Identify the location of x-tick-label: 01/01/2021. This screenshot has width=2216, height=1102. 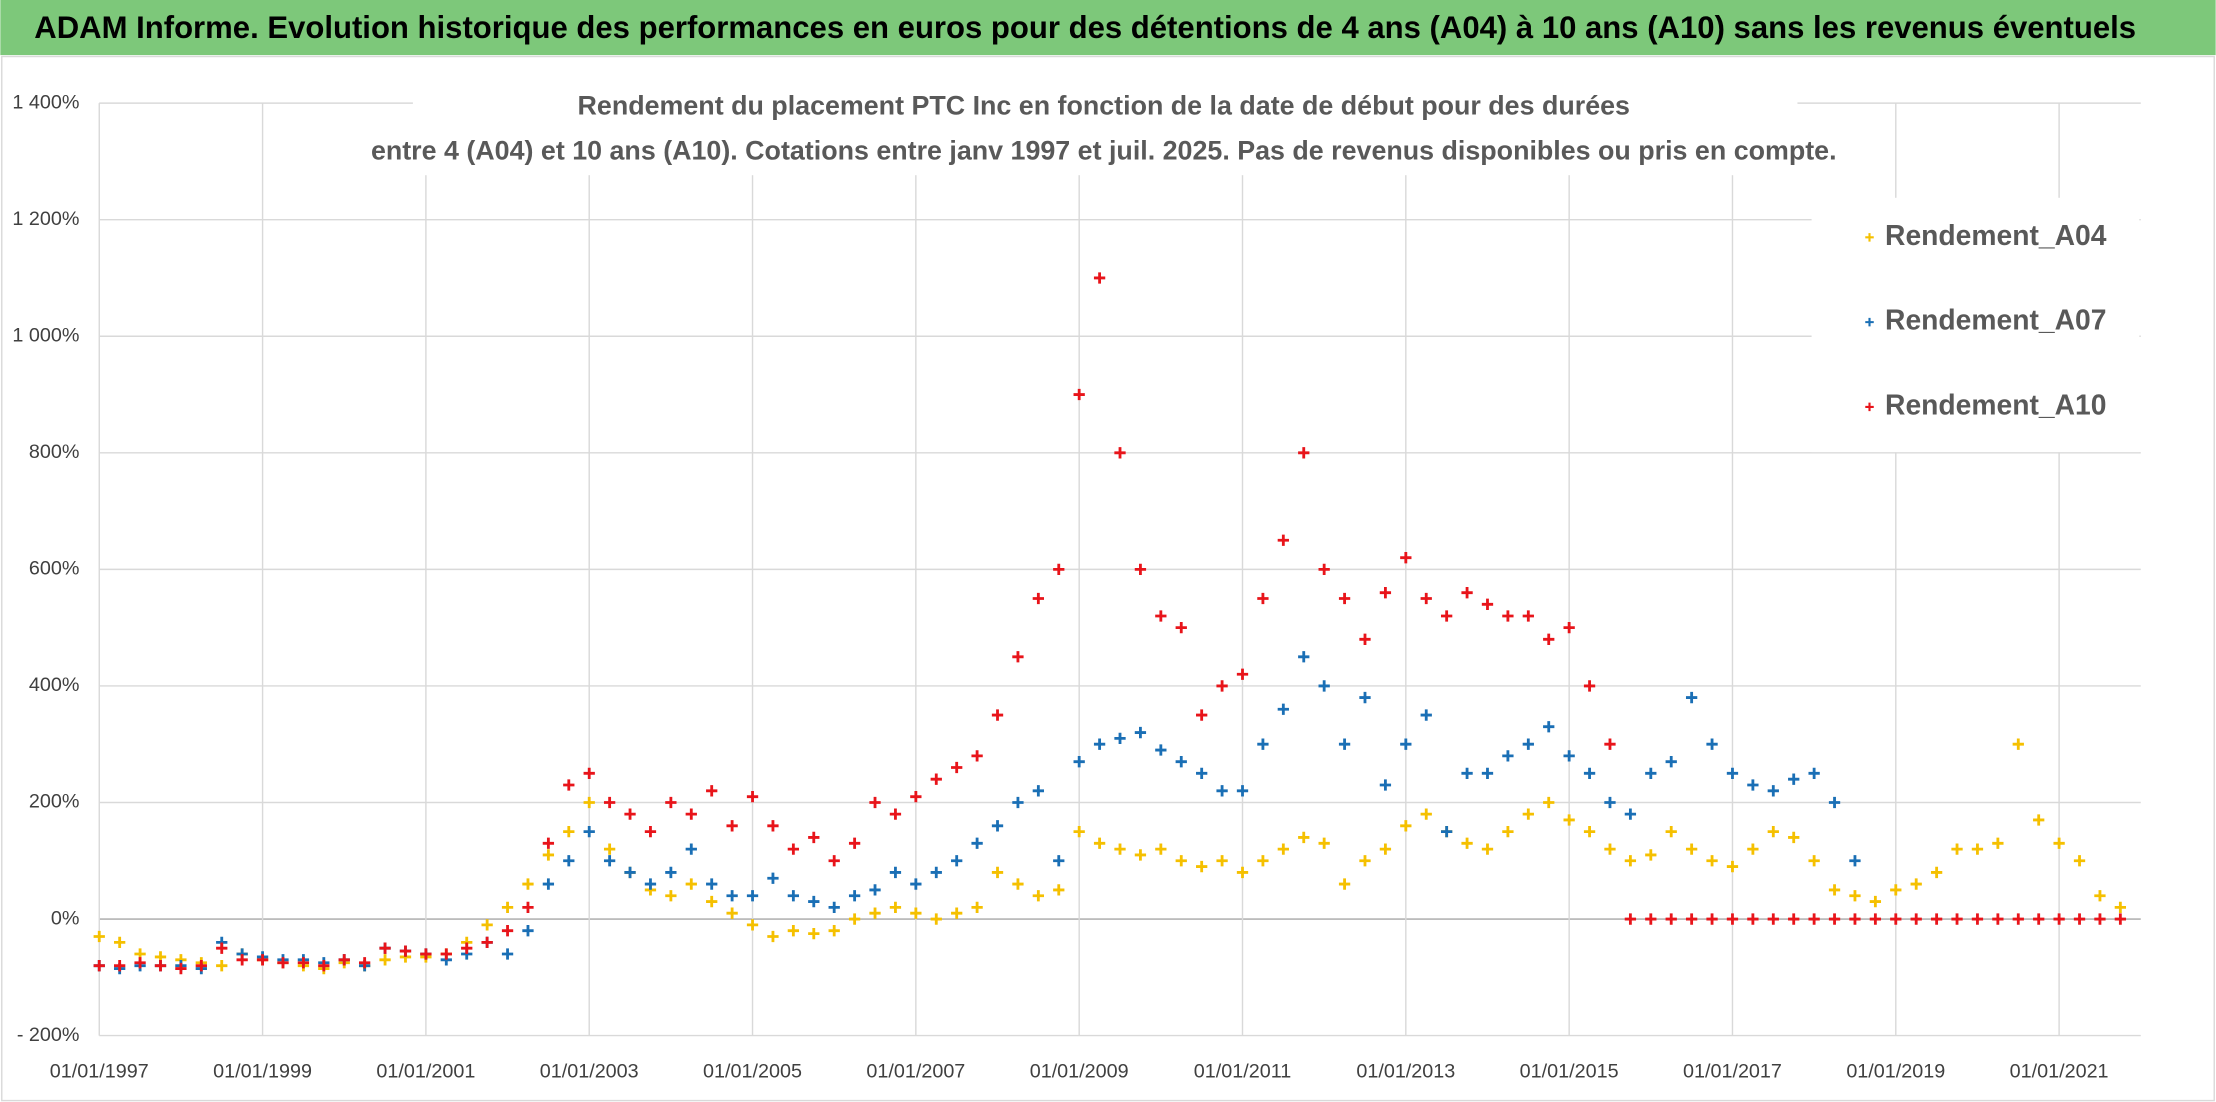
(2059, 1072).